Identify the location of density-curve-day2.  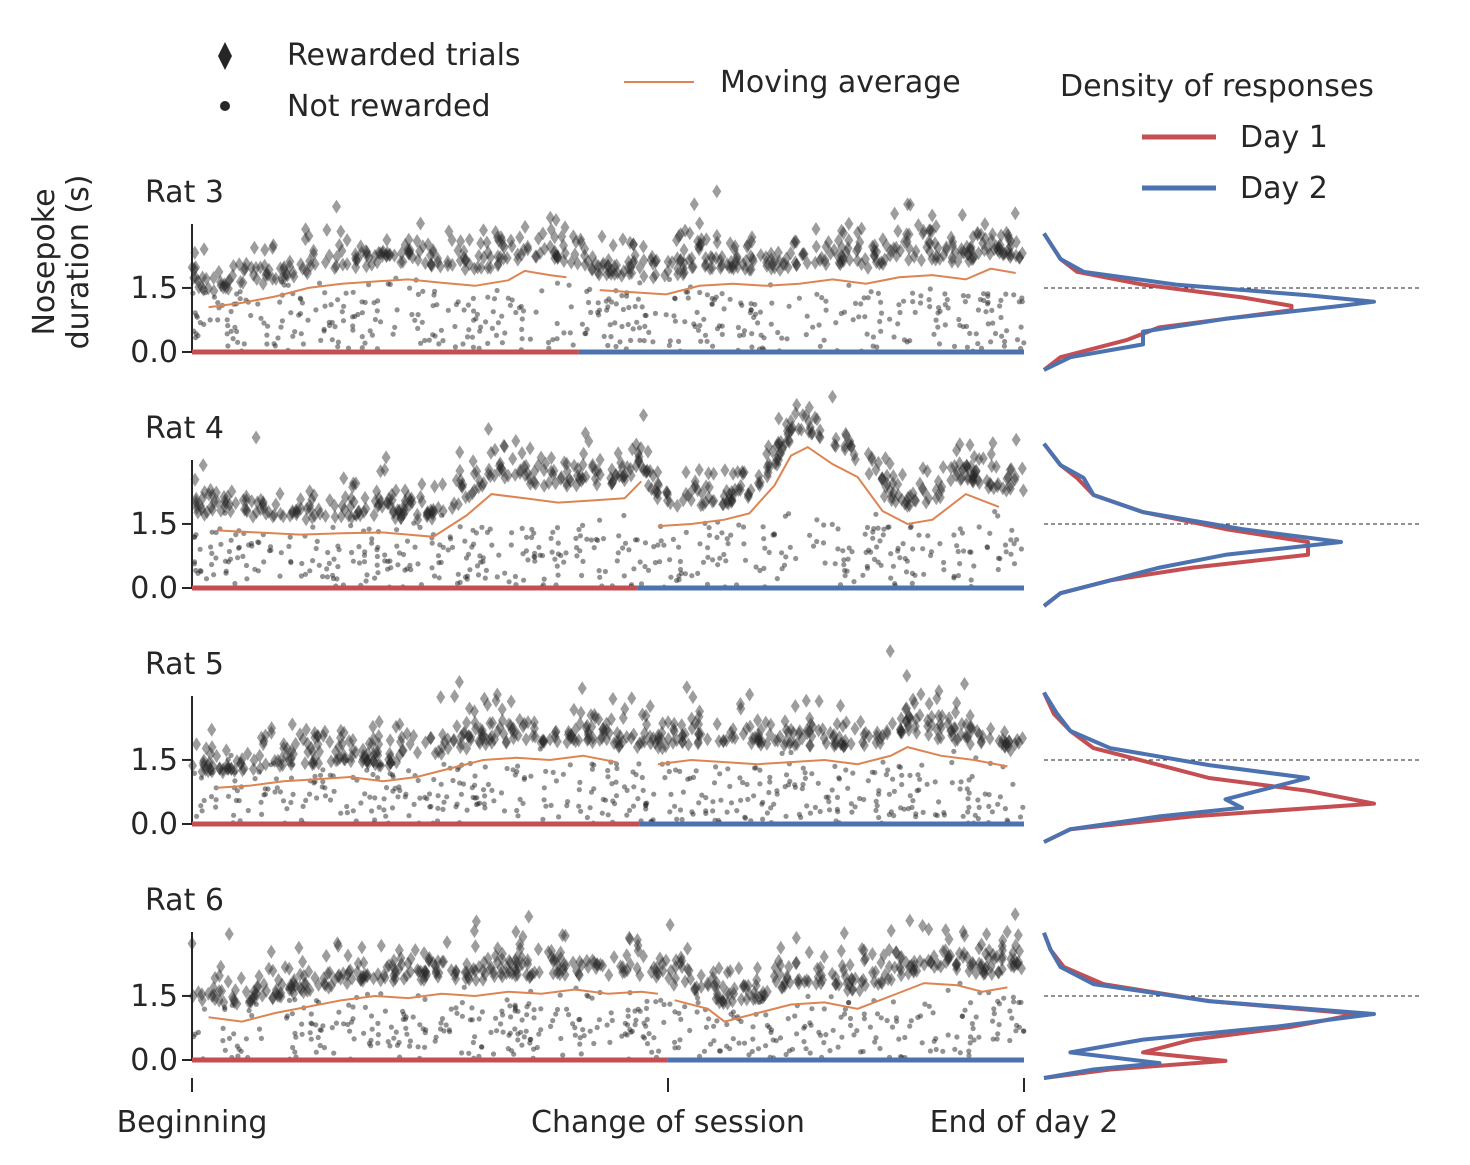
(1192, 525).